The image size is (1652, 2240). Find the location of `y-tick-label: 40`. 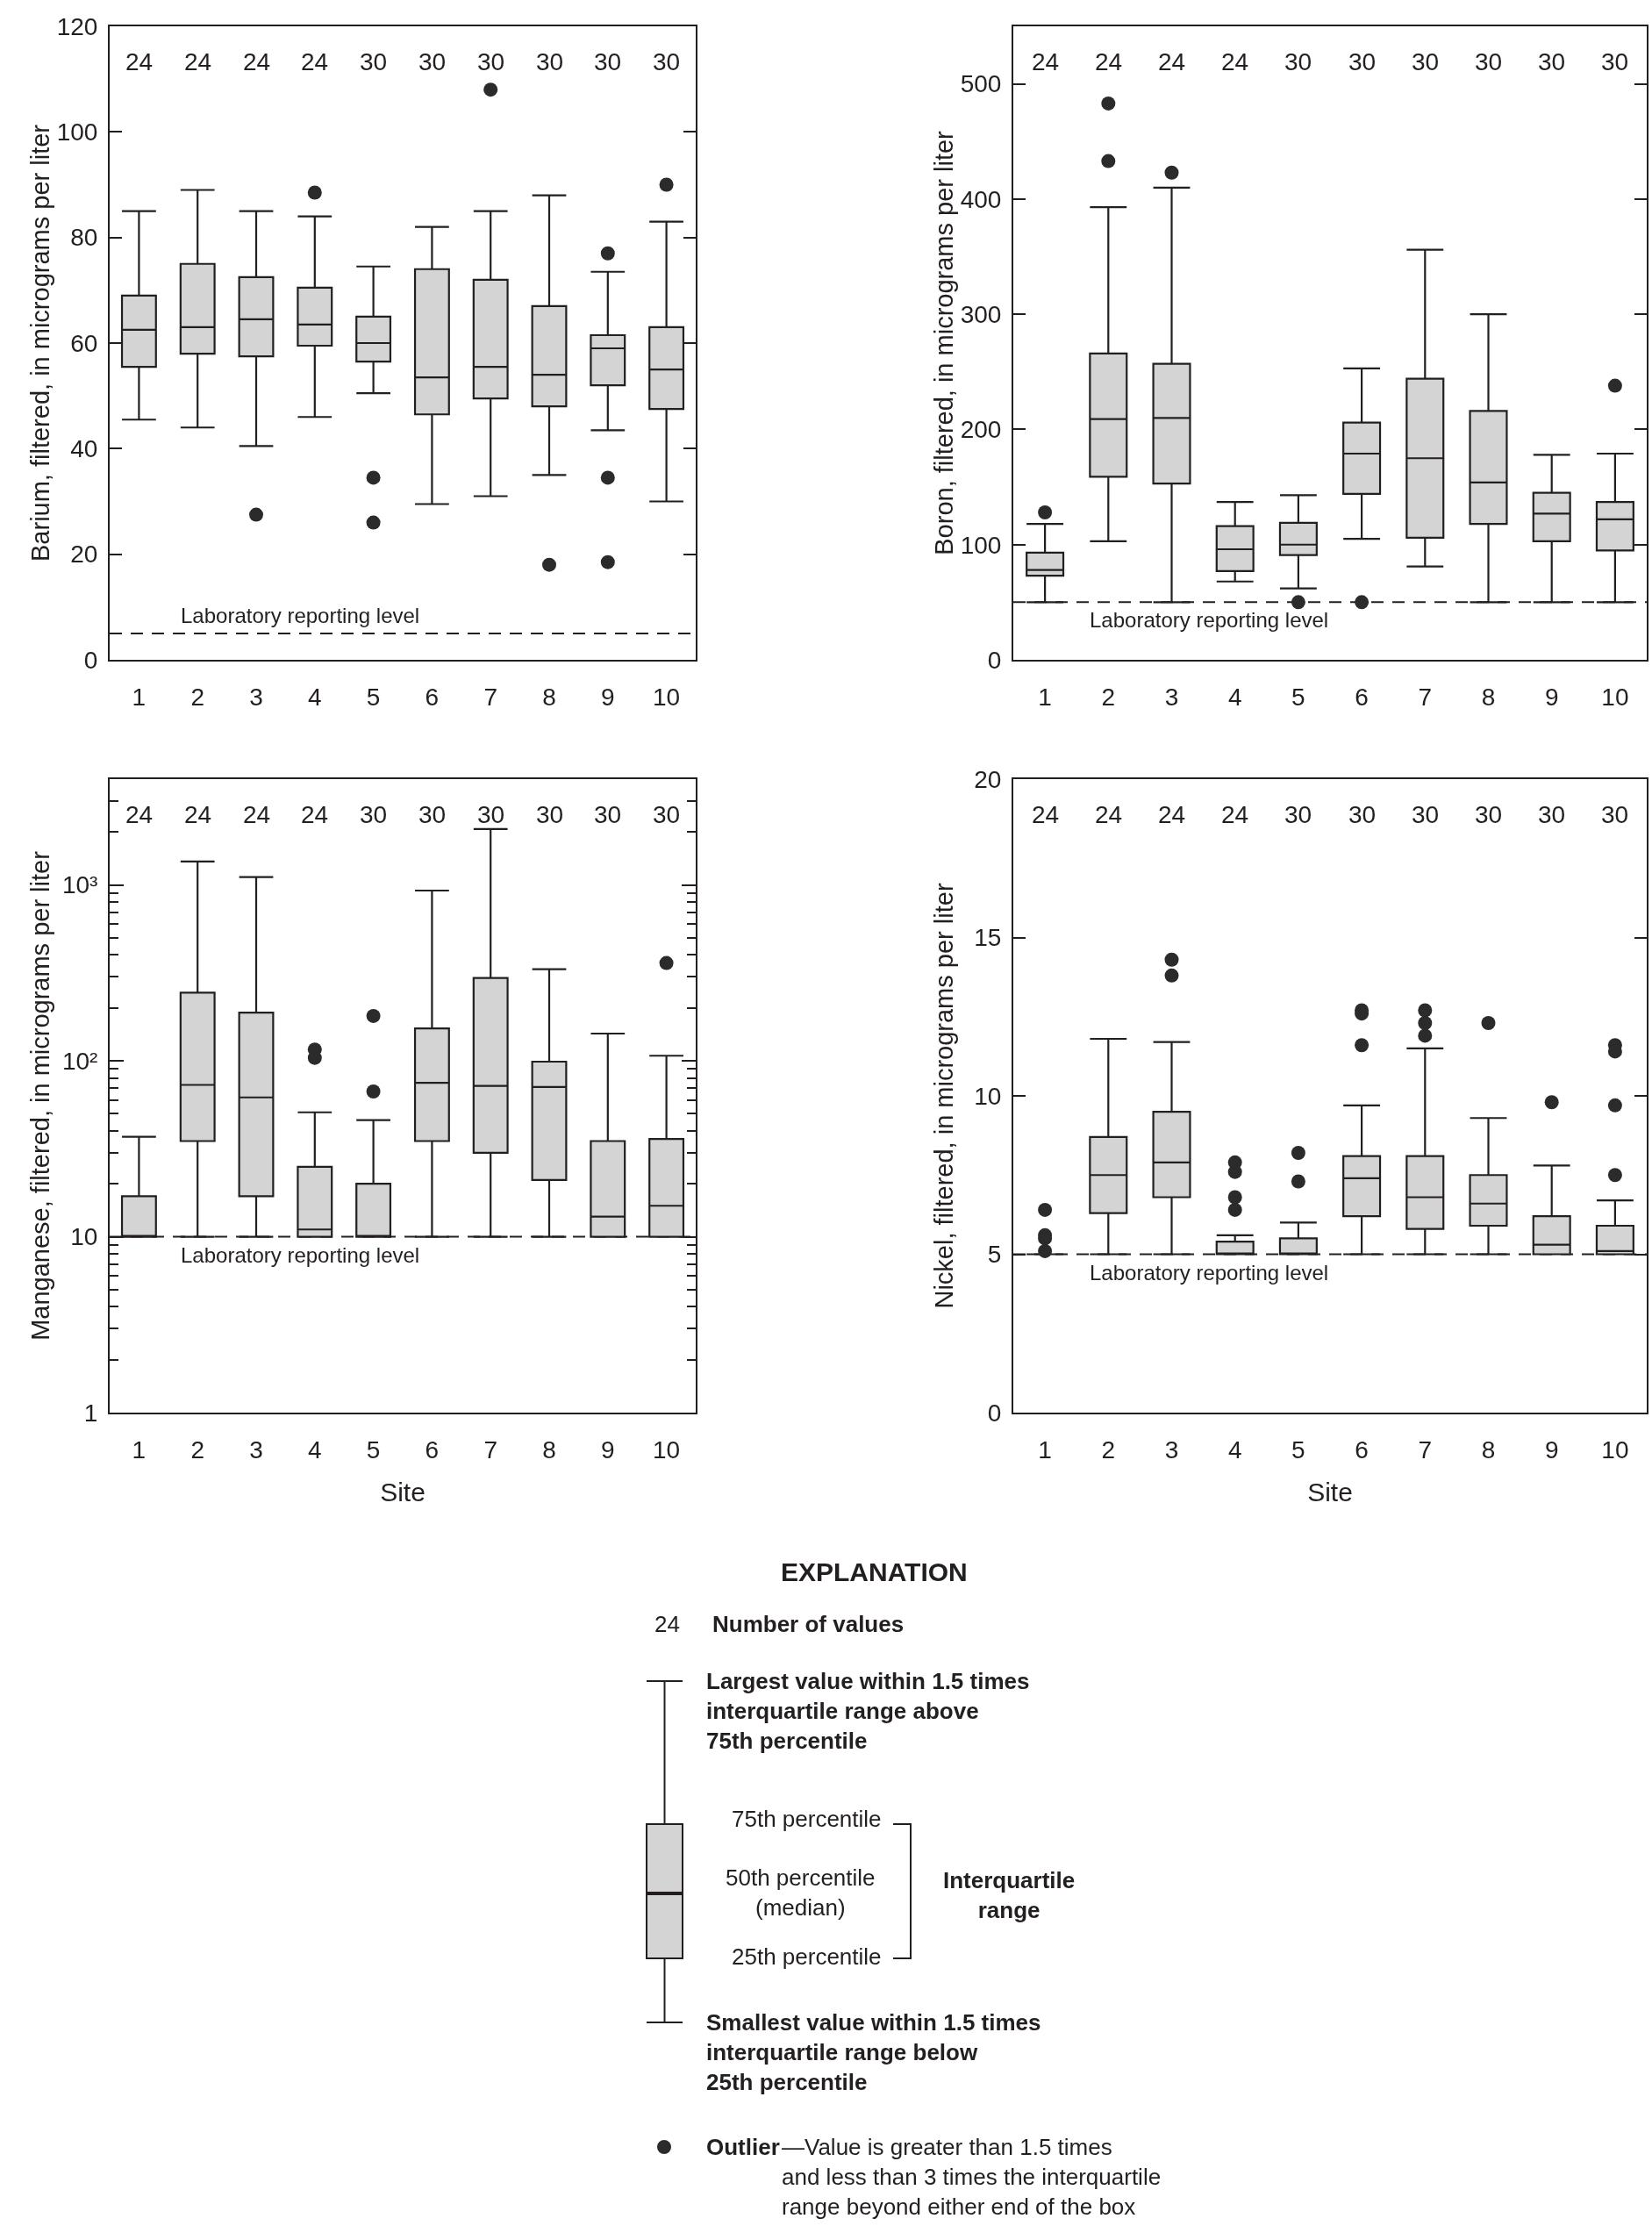

y-tick-label: 40 is located at coordinates (84, 449).